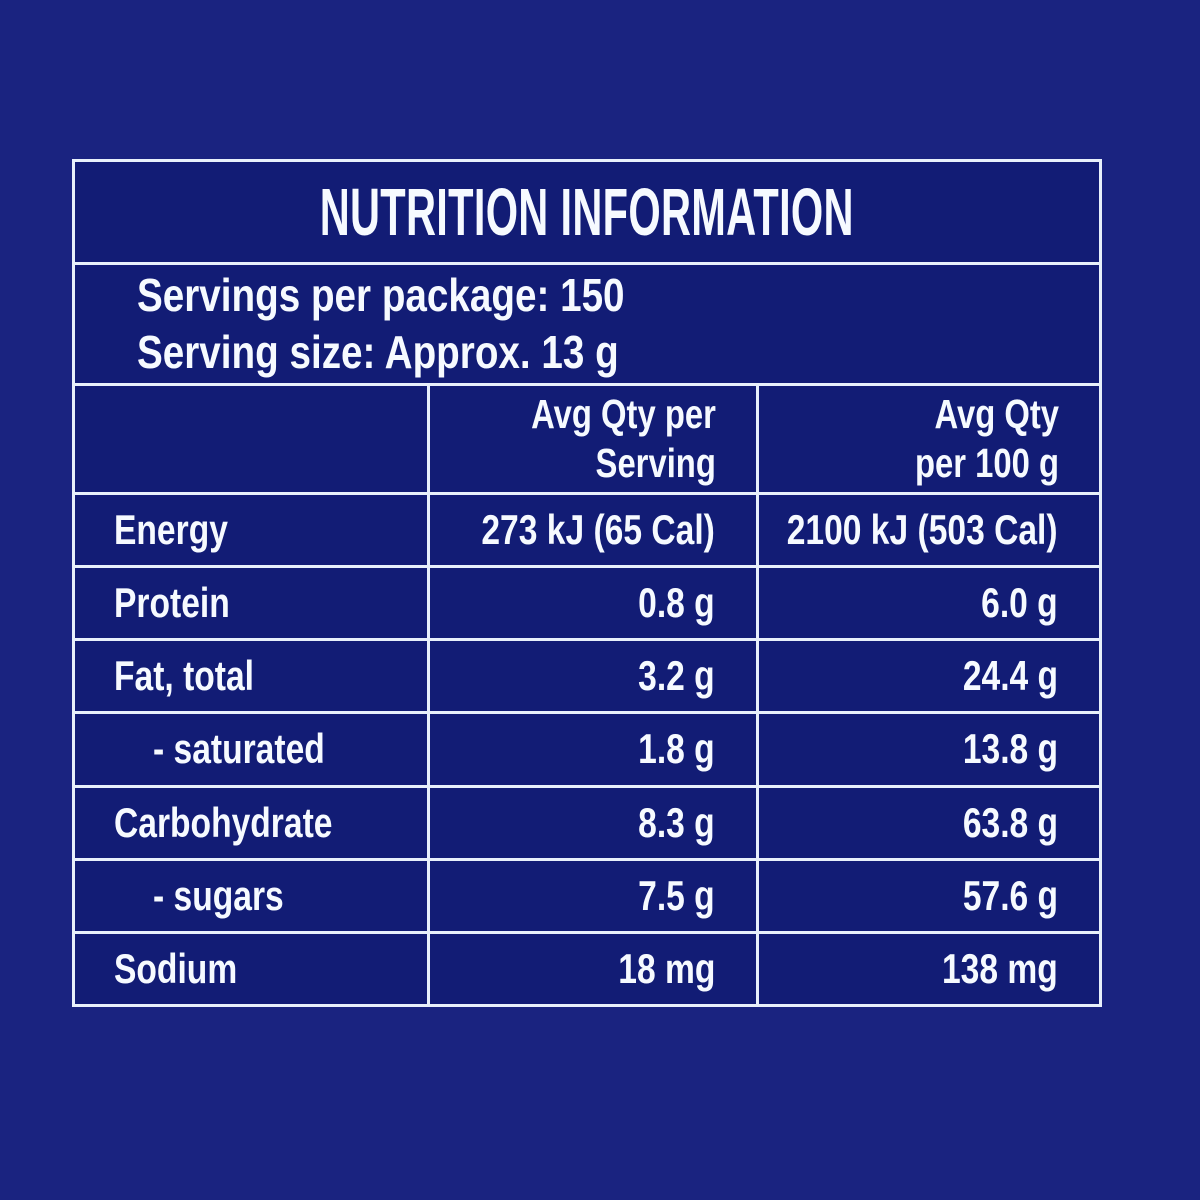  What do you see at coordinates (929, 968) in the screenshot?
I see `row-sodium-per-100g-cell: 138 mg` at bounding box center [929, 968].